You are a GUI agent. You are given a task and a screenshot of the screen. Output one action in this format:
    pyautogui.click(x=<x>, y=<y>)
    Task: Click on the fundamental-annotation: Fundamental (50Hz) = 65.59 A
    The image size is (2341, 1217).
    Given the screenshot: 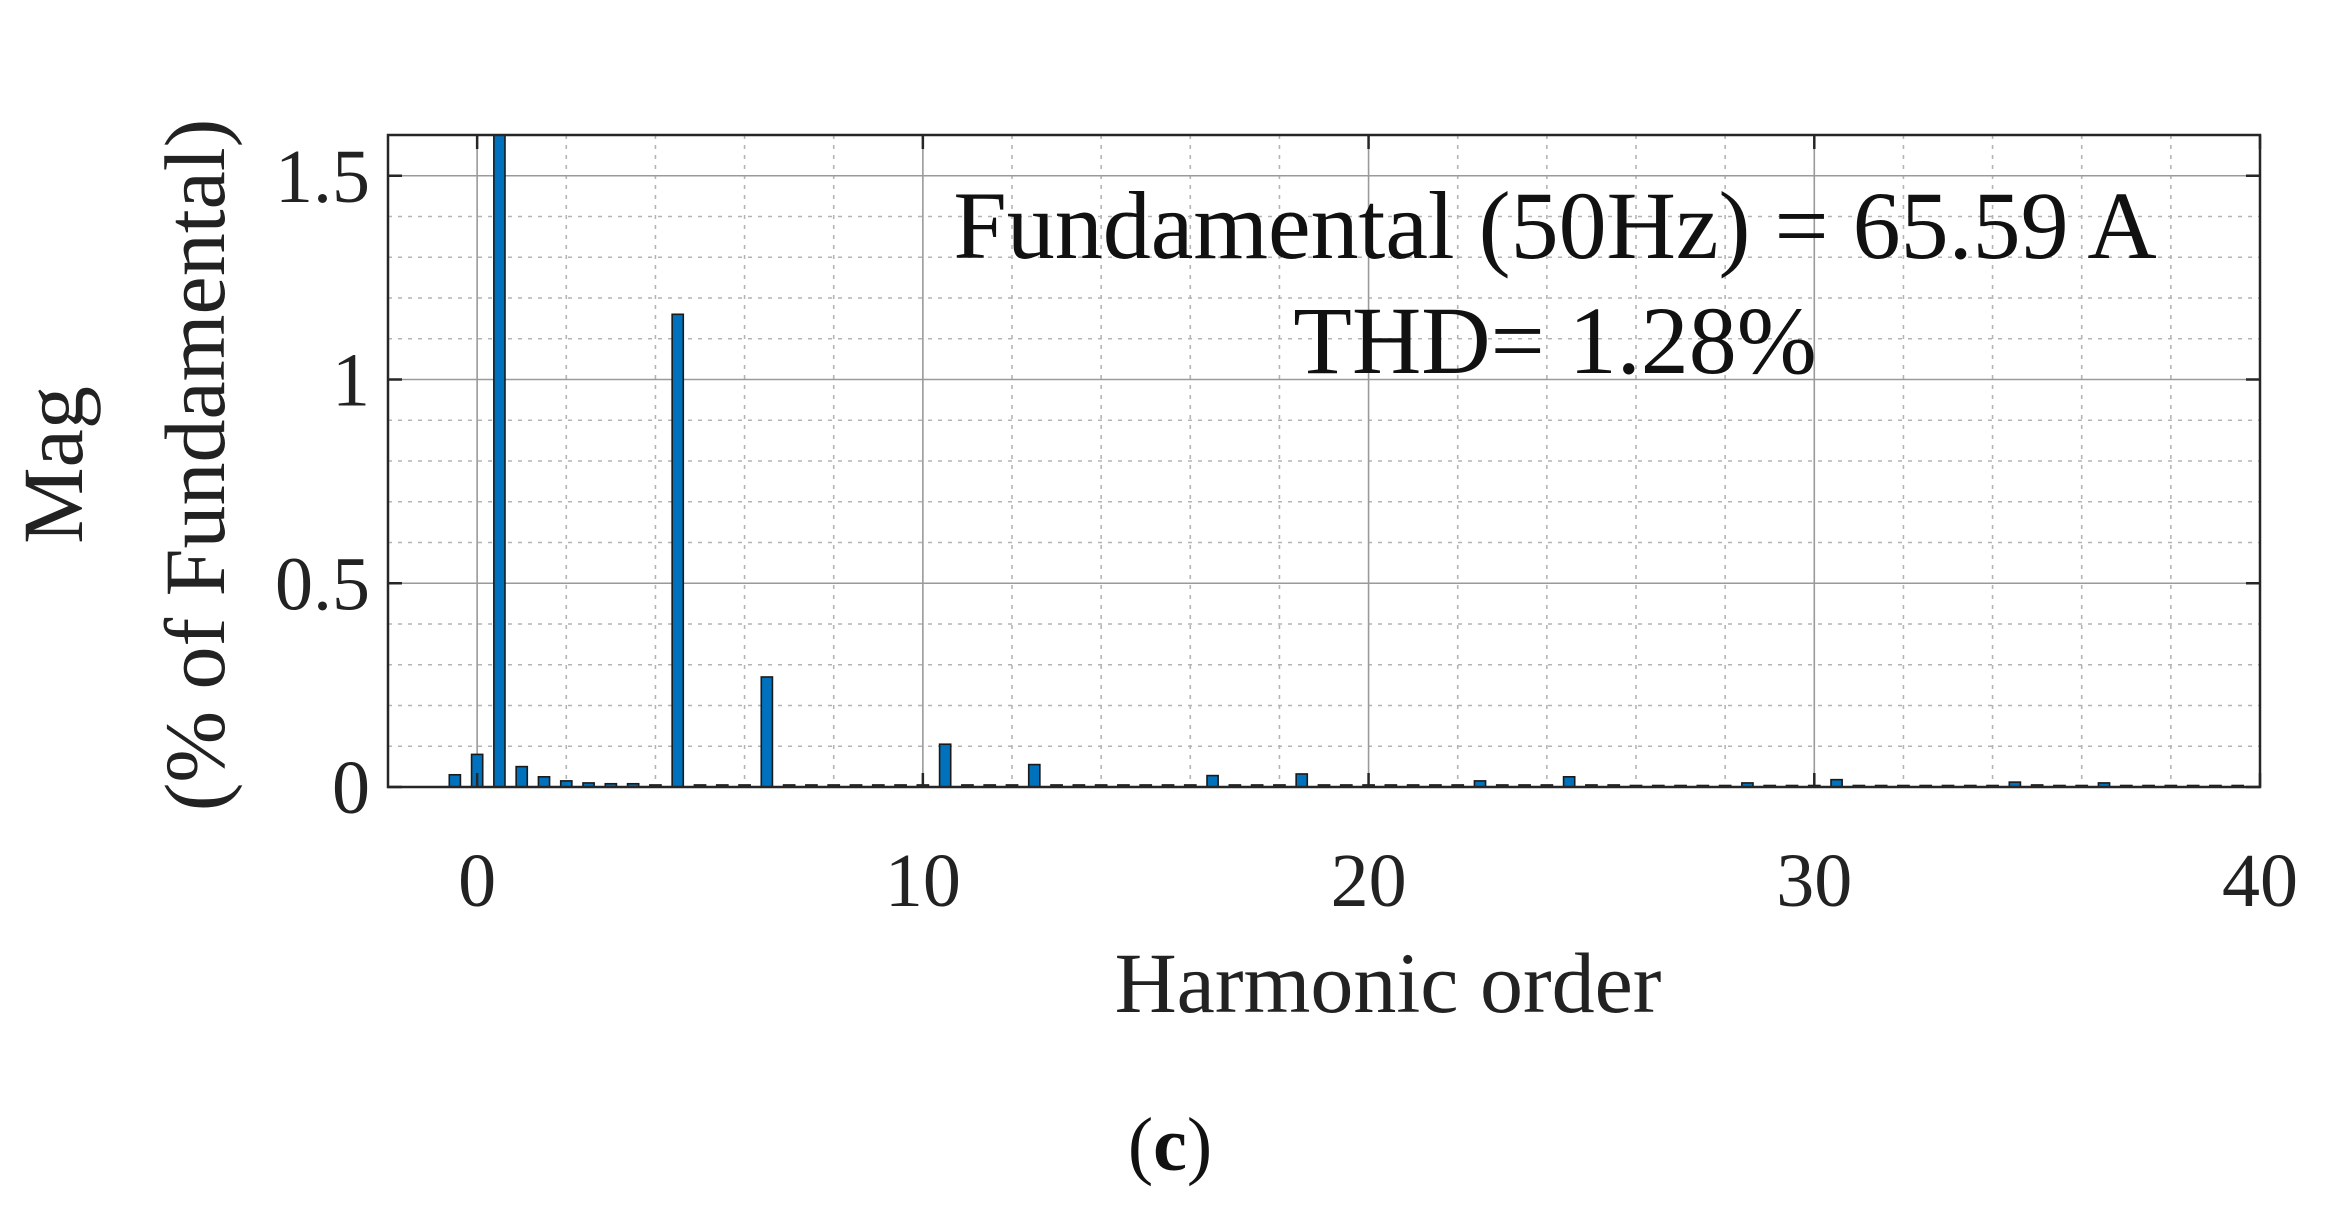 What is the action you would take?
    pyautogui.click(x=1554, y=225)
    